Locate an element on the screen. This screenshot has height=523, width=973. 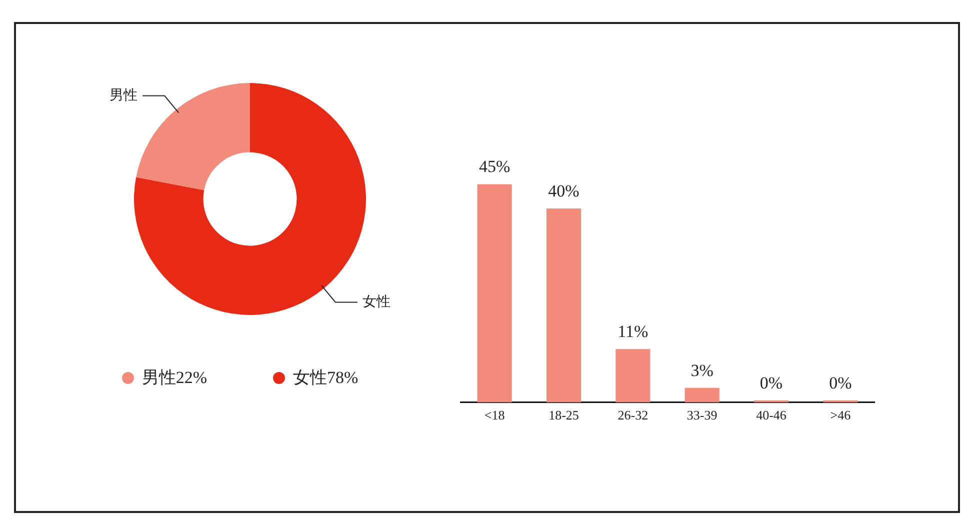
x-tick-label: >46 is located at coordinates (841, 415).